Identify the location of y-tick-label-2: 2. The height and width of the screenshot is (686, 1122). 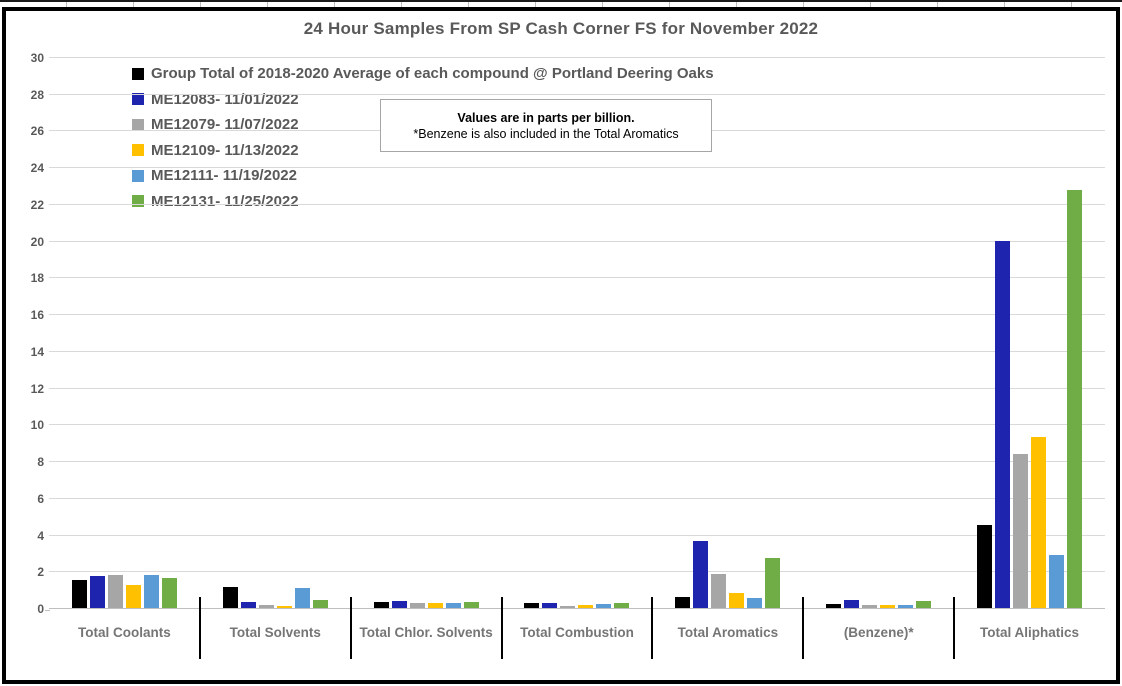
(40, 572).